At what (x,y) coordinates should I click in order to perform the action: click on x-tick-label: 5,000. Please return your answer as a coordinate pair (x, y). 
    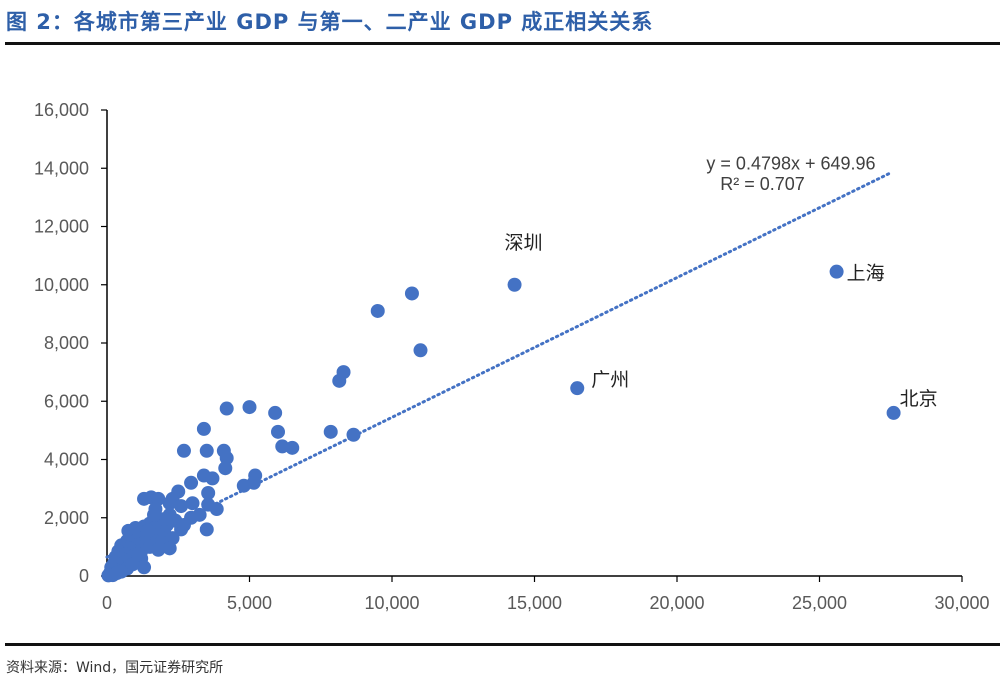
    Looking at the image, I should click on (249, 603).